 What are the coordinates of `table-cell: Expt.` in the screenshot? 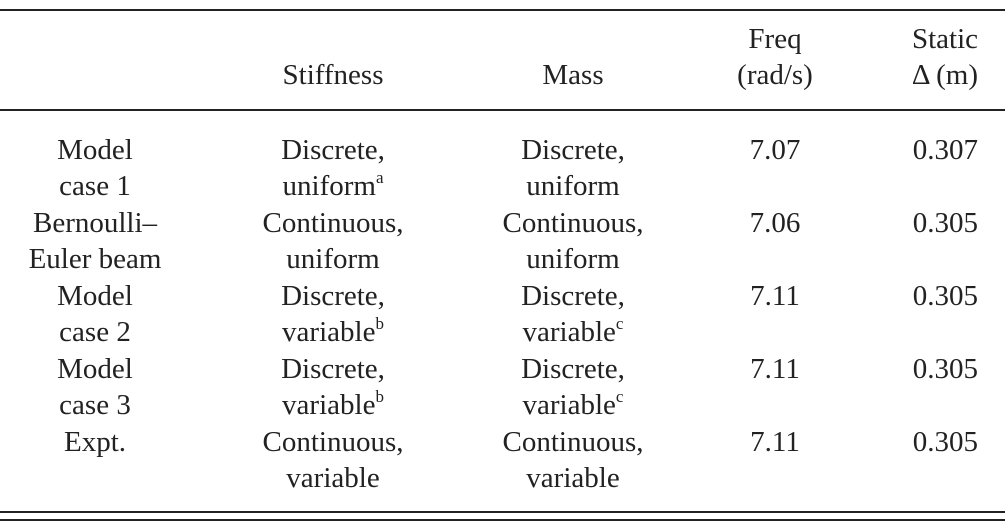 It's located at (95, 442).